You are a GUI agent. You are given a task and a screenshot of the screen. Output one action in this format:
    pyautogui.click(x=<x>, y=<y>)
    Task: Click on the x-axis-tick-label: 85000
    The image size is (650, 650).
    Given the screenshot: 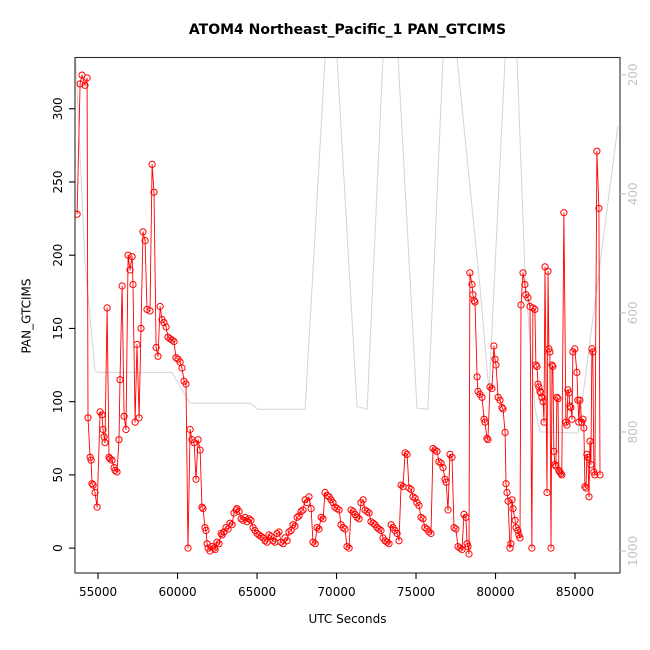 What is the action you would take?
    pyautogui.click(x=575, y=592)
    